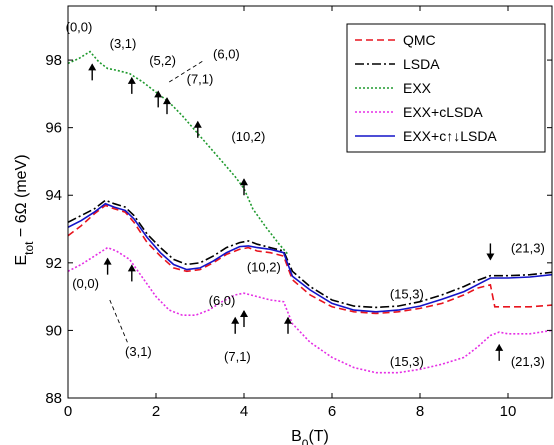 The image size is (554, 445). Describe the element at coordinates (244, 411) in the screenshot. I see `x-tick-label: 4` at that location.